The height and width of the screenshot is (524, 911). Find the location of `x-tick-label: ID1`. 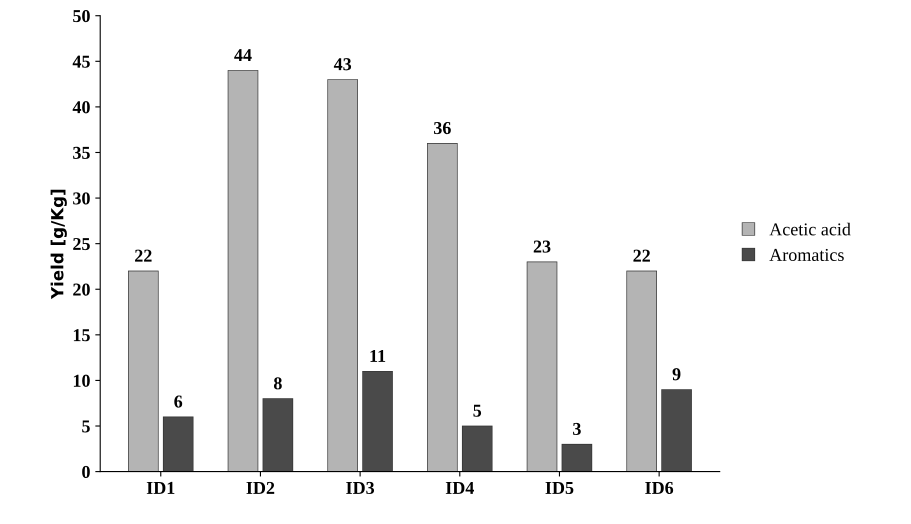

x-tick-label: ID1 is located at coordinates (160, 488).